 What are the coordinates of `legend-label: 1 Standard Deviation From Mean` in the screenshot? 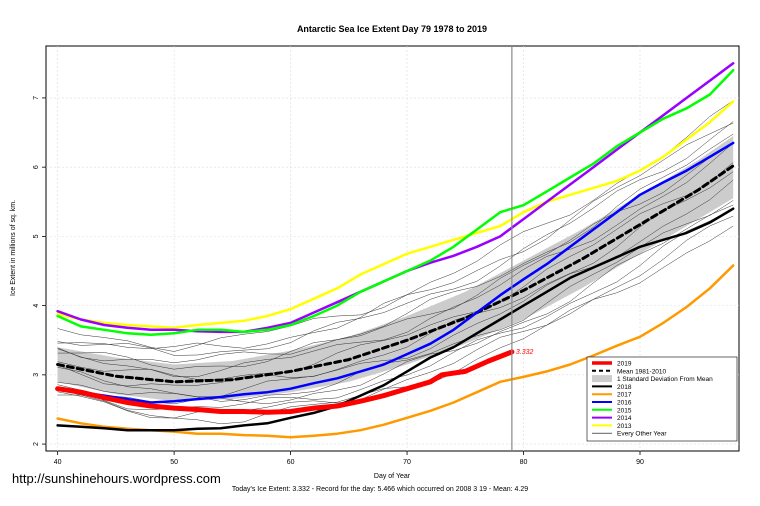 It's located at (665, 379).